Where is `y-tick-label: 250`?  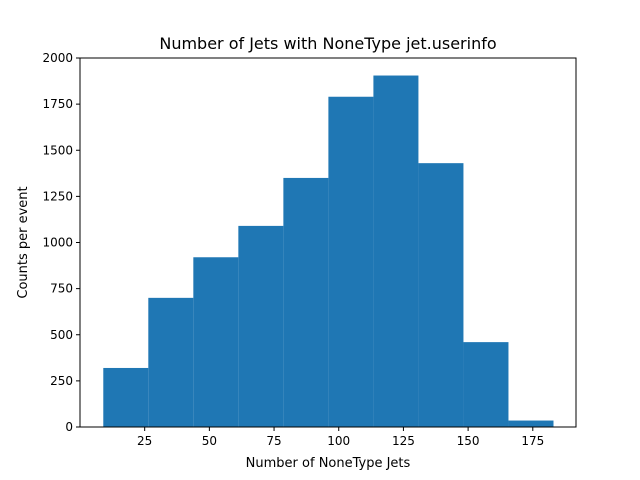
y-tick-label: 250 is located at coordinates (61, 381).